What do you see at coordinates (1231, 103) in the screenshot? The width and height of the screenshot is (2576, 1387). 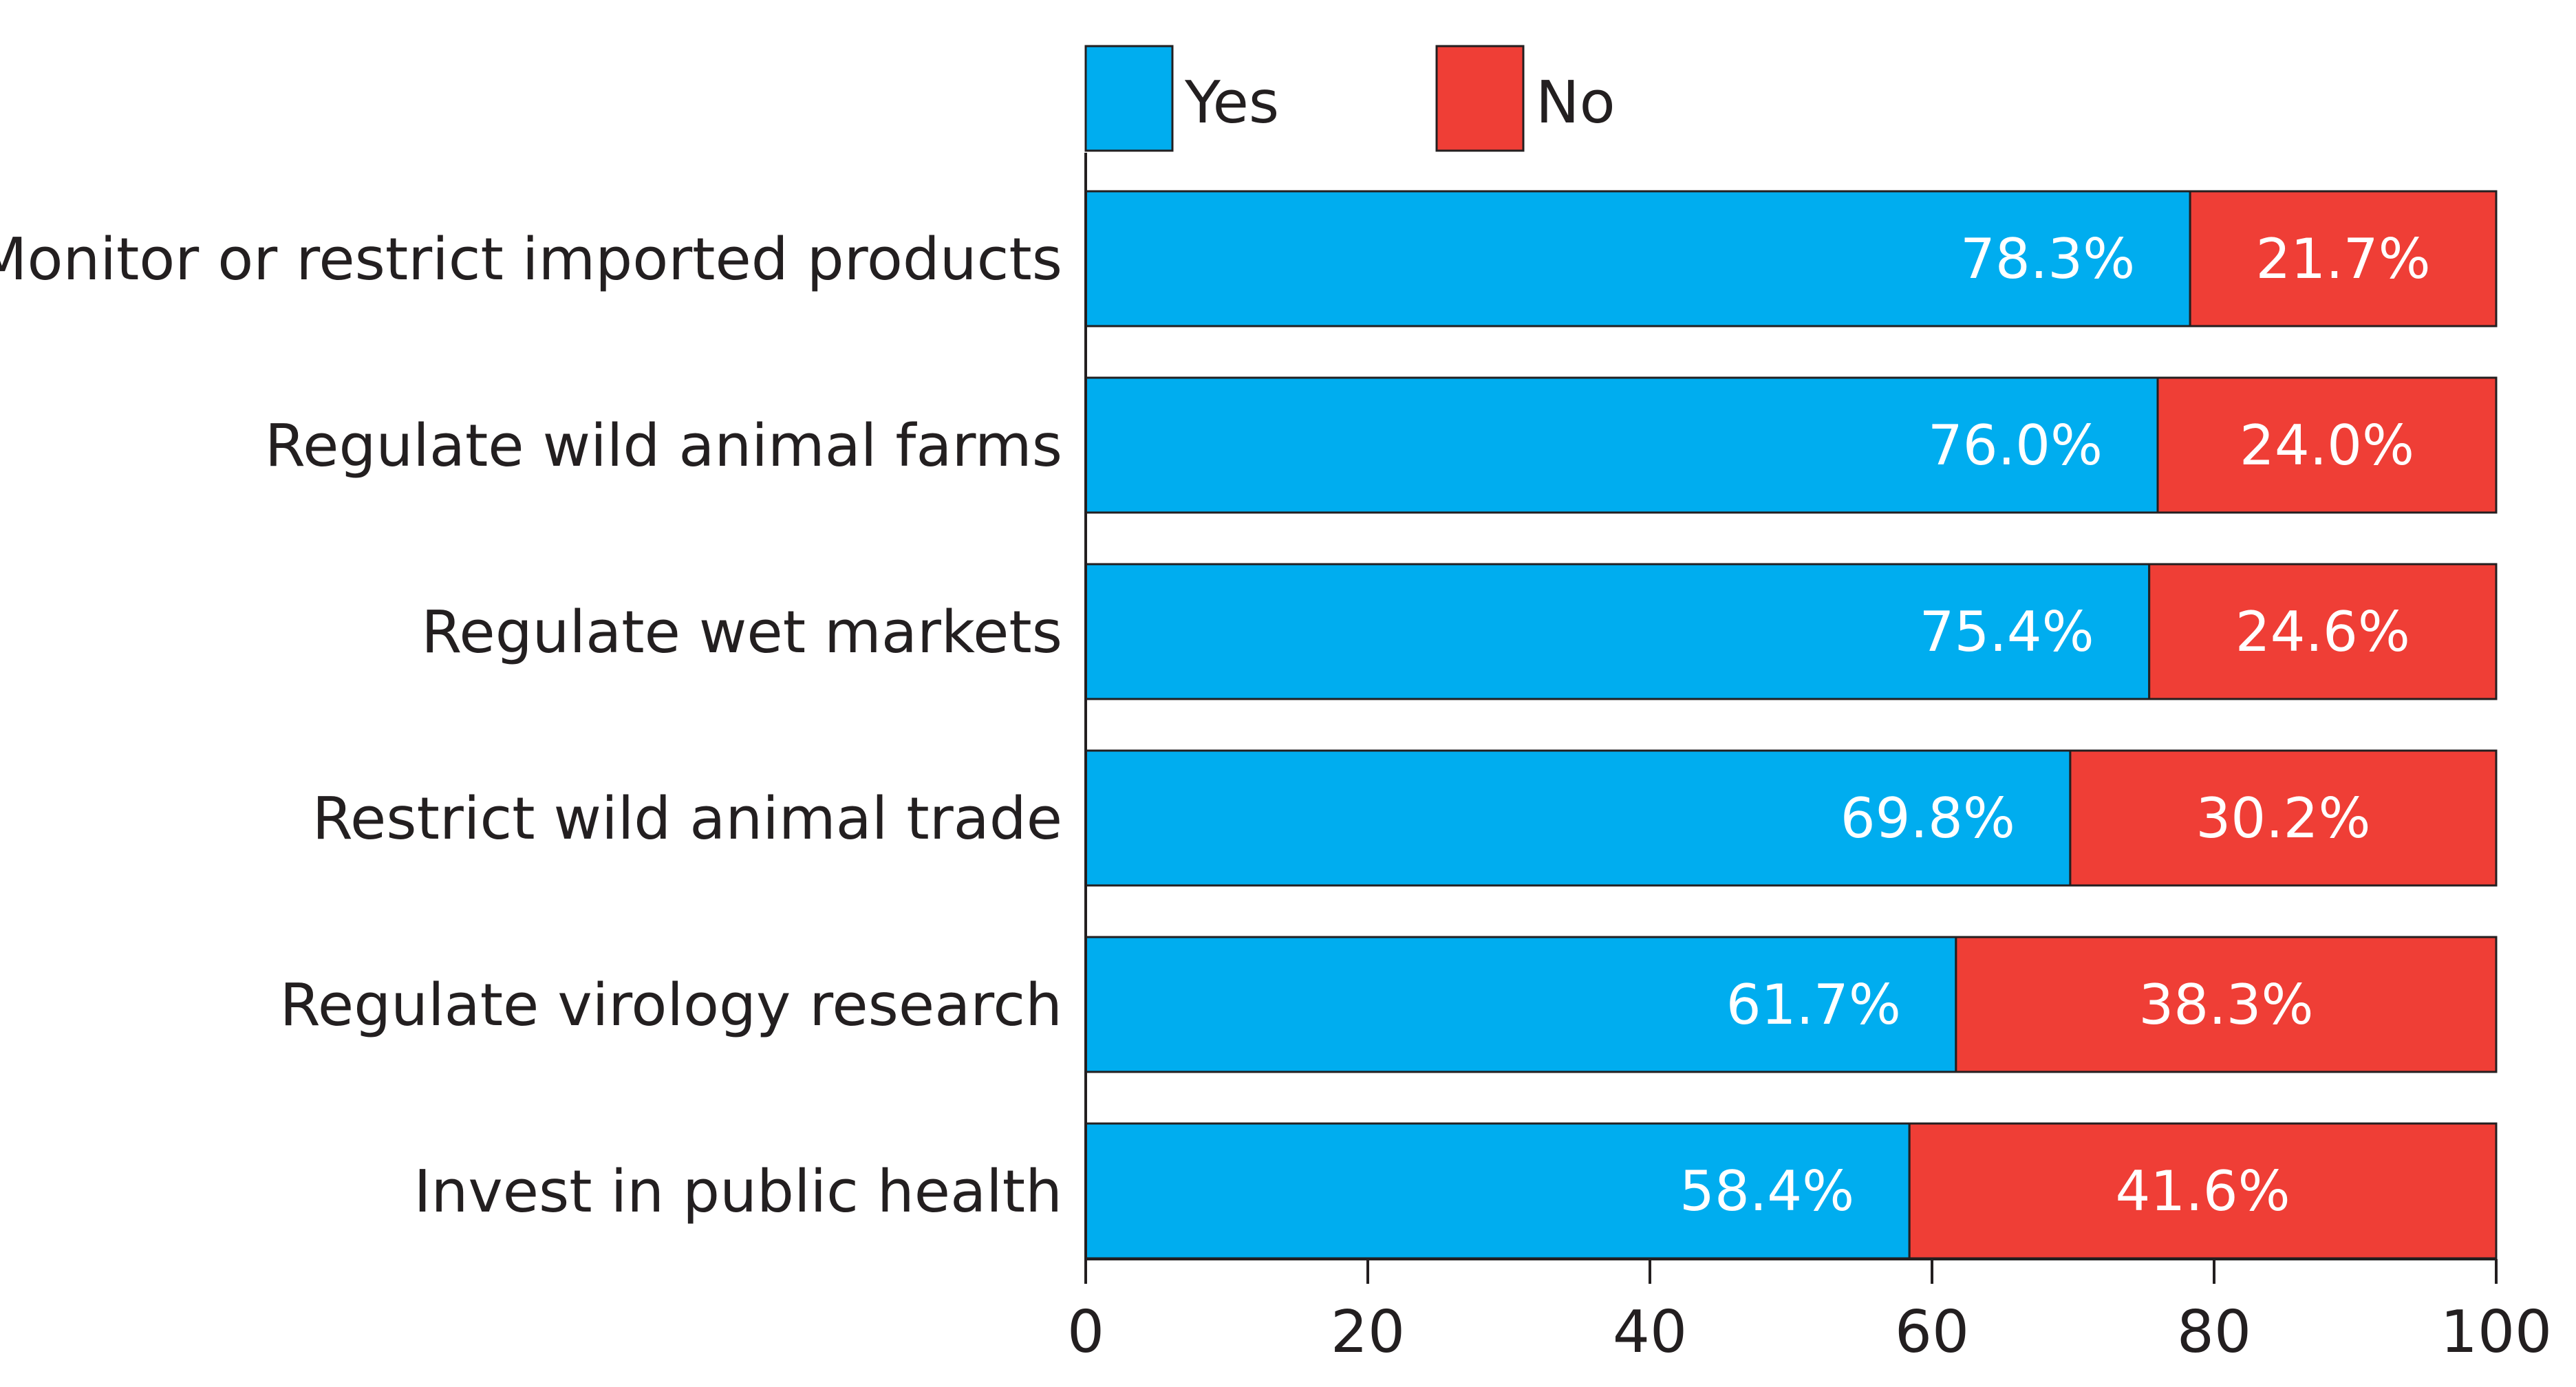 I see `legend-label-yes: Yes` at bounding box center [1231, 103].